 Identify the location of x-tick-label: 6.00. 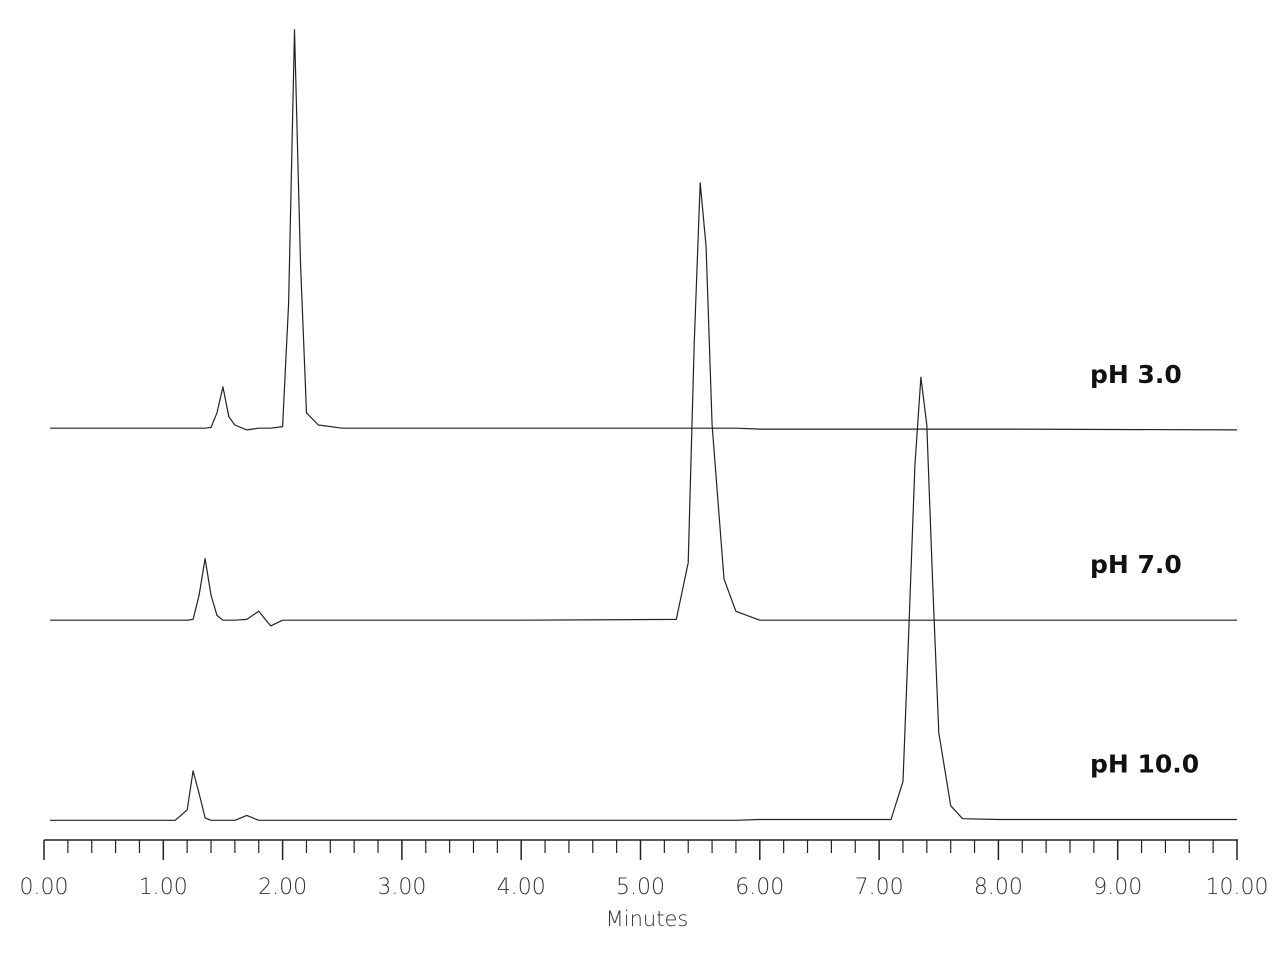
(759, 887).